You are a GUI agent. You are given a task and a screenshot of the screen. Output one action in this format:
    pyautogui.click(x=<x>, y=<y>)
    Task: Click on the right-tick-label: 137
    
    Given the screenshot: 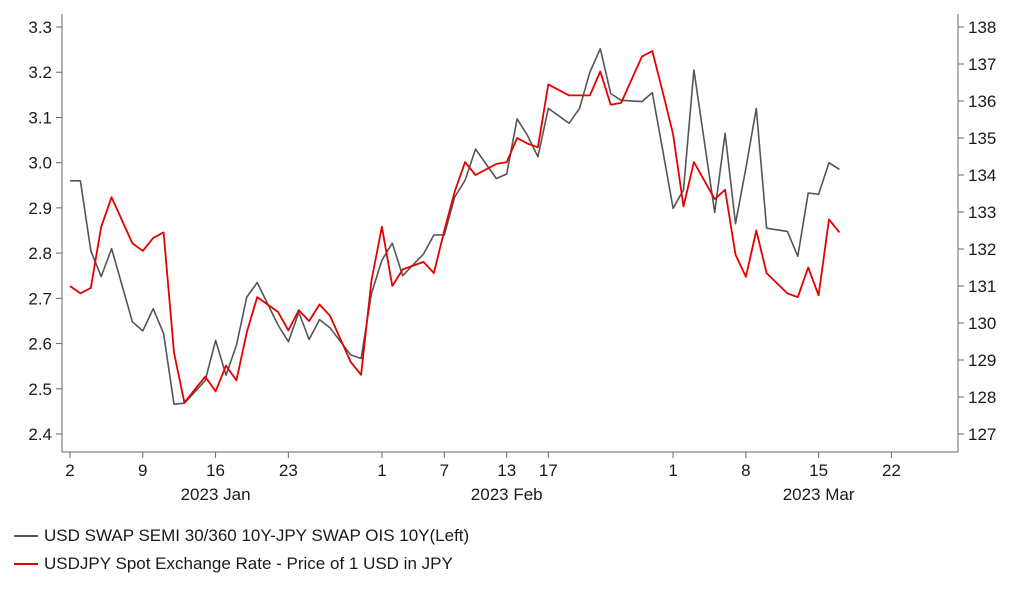 What is the action you would take?
    pyautogui.click(x=982, y=64)
    